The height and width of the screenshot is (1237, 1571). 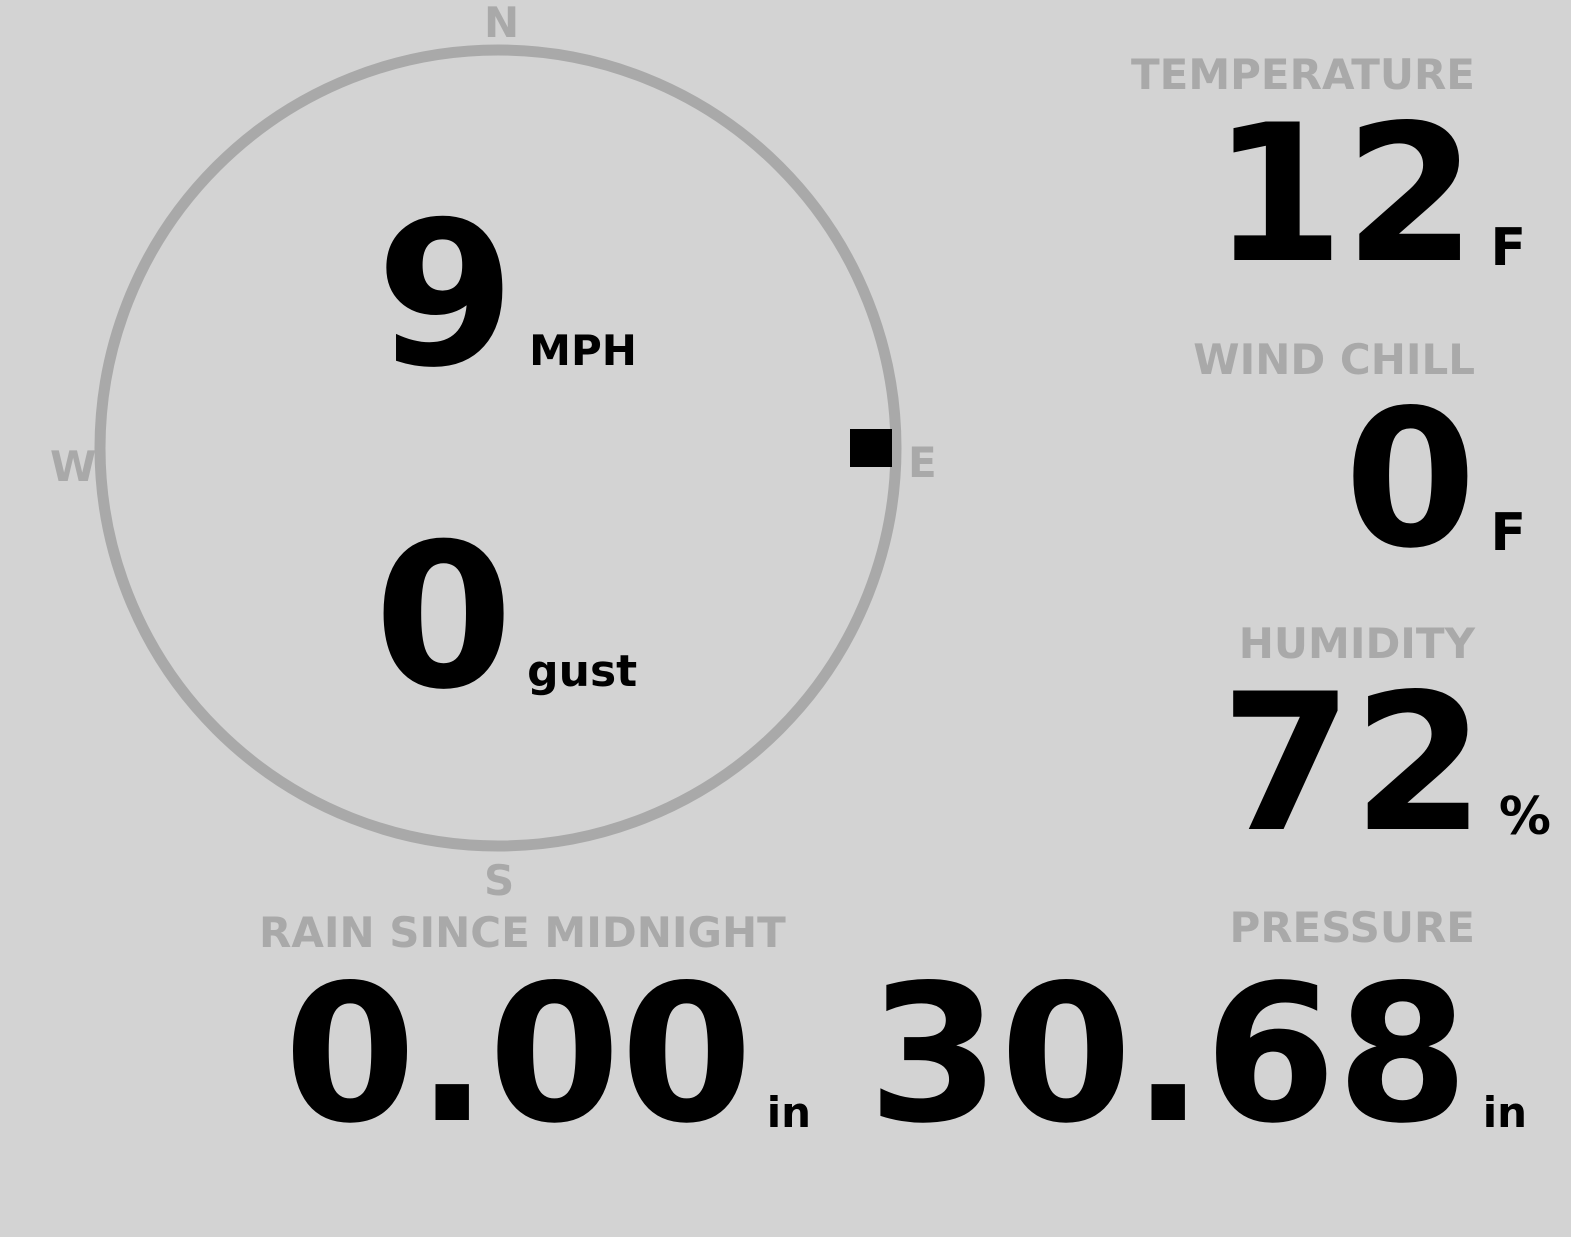 What do you see at coordinates (1197, 1055) in the screenshot?
I see `pressure-row: 30.68 in` at bounding box center [1197, 1055].